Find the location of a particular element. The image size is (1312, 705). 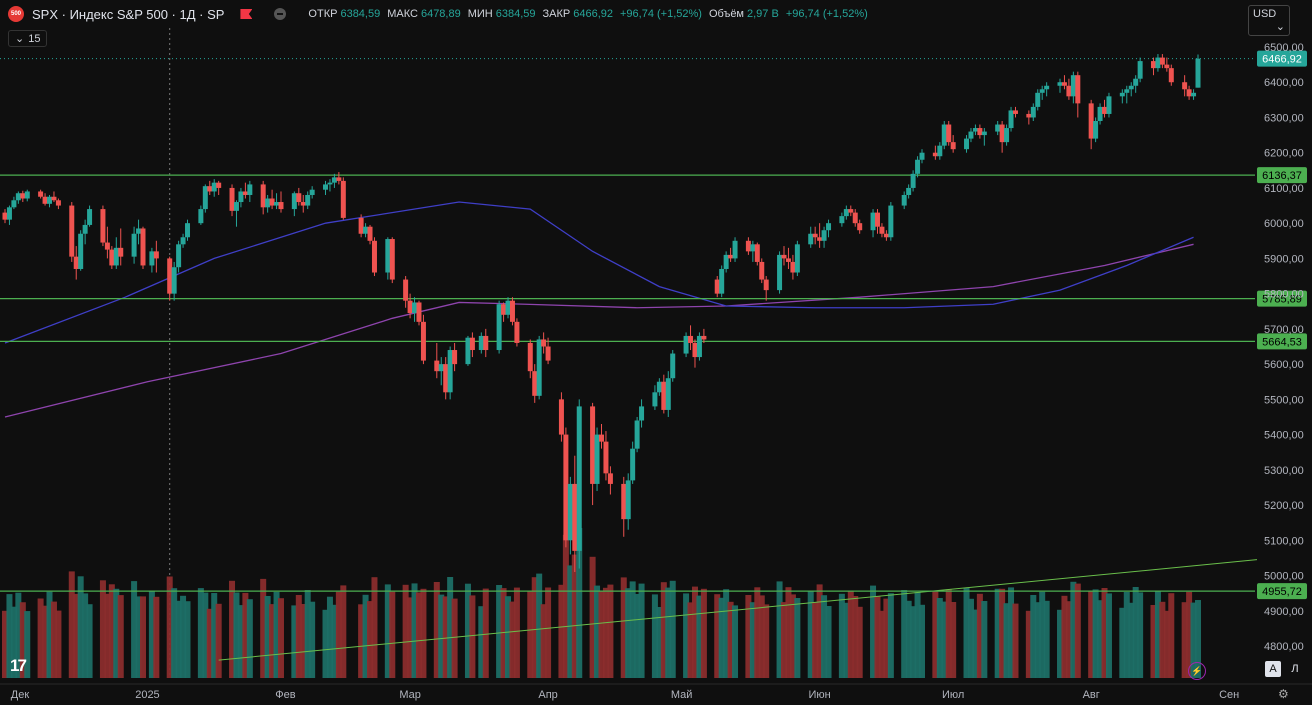

support-level-label: 6136,37 is located at coordinates (1282, 176).